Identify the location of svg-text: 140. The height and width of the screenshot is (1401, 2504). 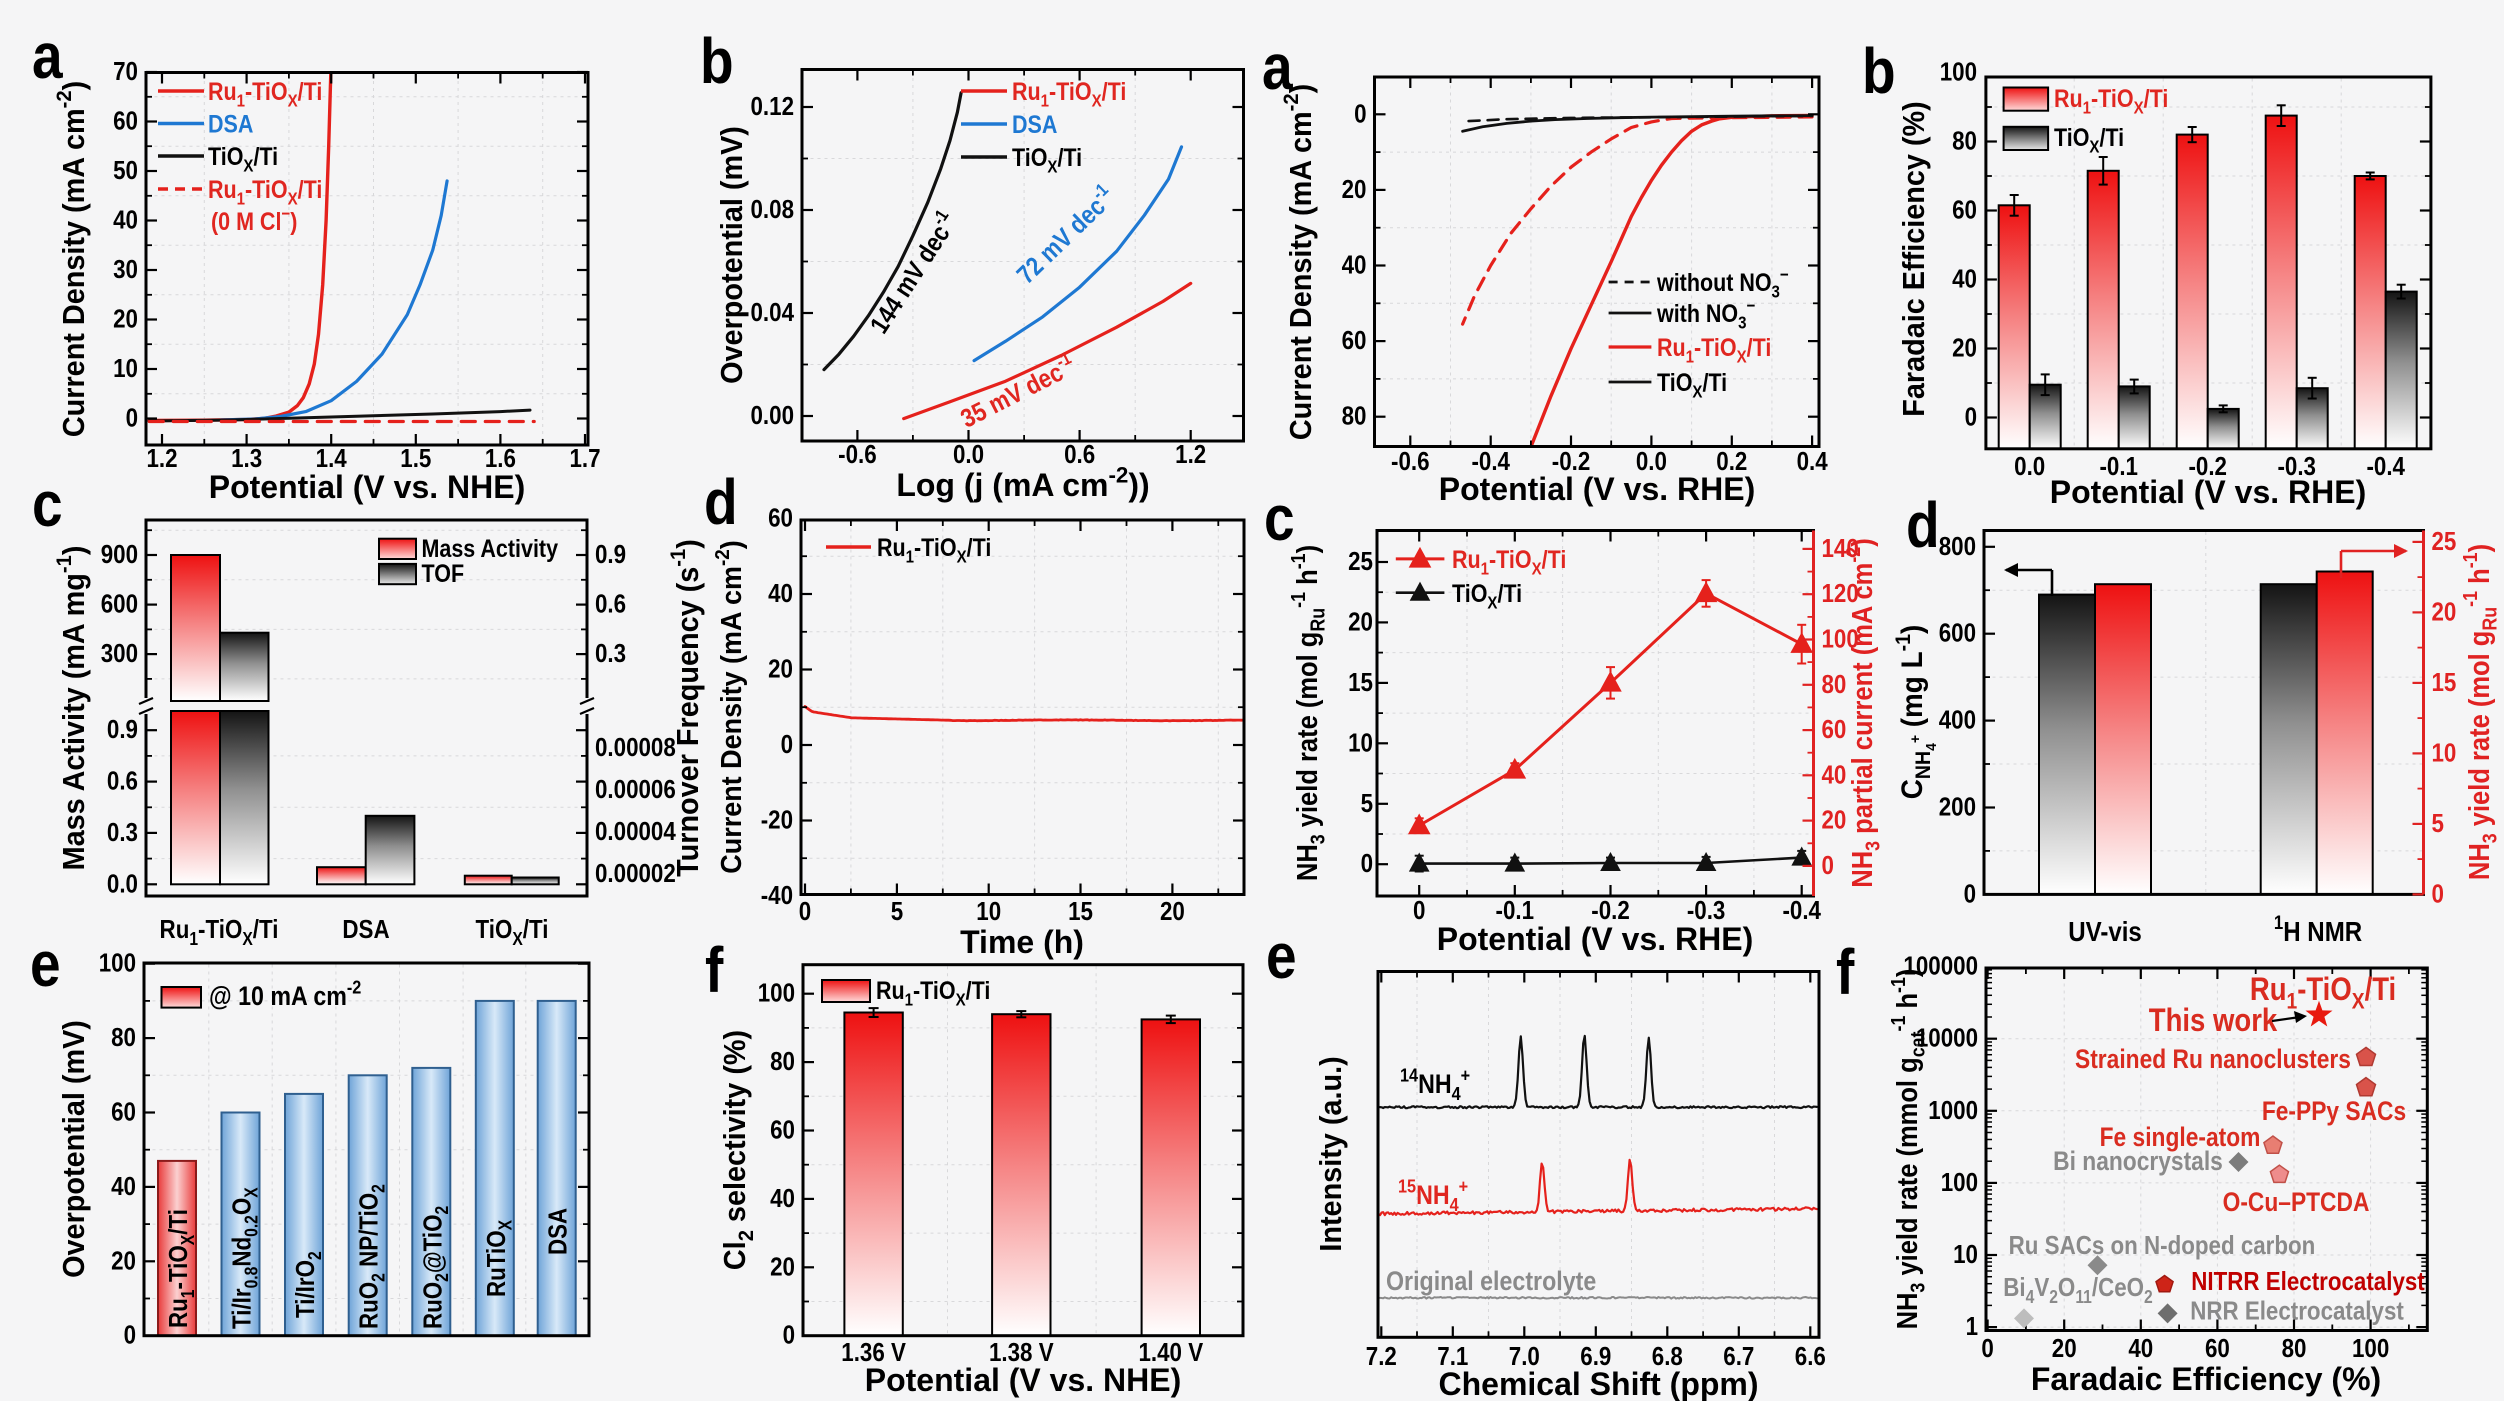
(1840, 548).